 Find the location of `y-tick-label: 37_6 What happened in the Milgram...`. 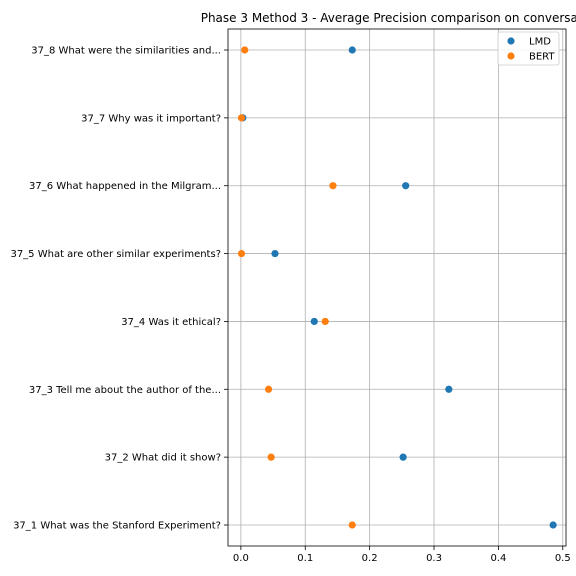

y-tick-label: 37_6 What happened in the Milgram... is located at coordinates (125, 186).